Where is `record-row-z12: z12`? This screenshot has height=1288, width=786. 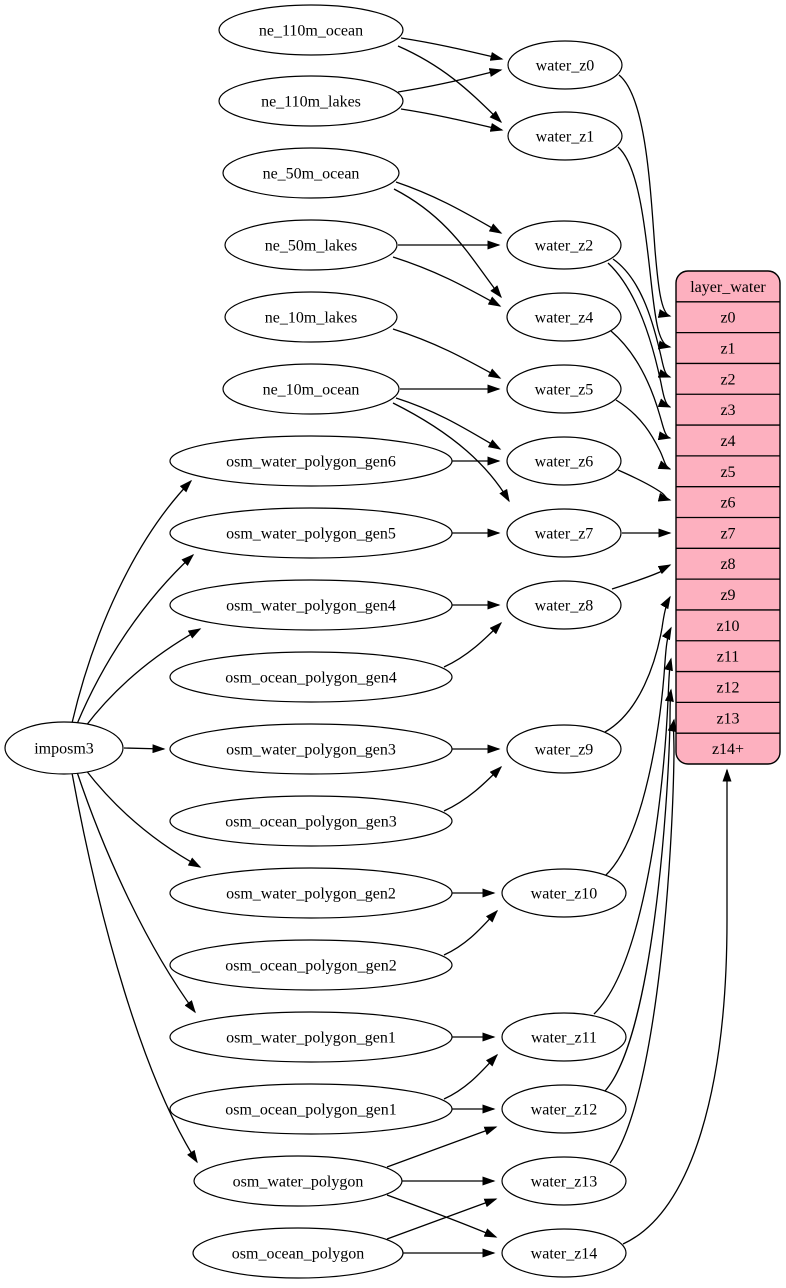 record-row-z12: z12 is located at coordinates (727, 687).